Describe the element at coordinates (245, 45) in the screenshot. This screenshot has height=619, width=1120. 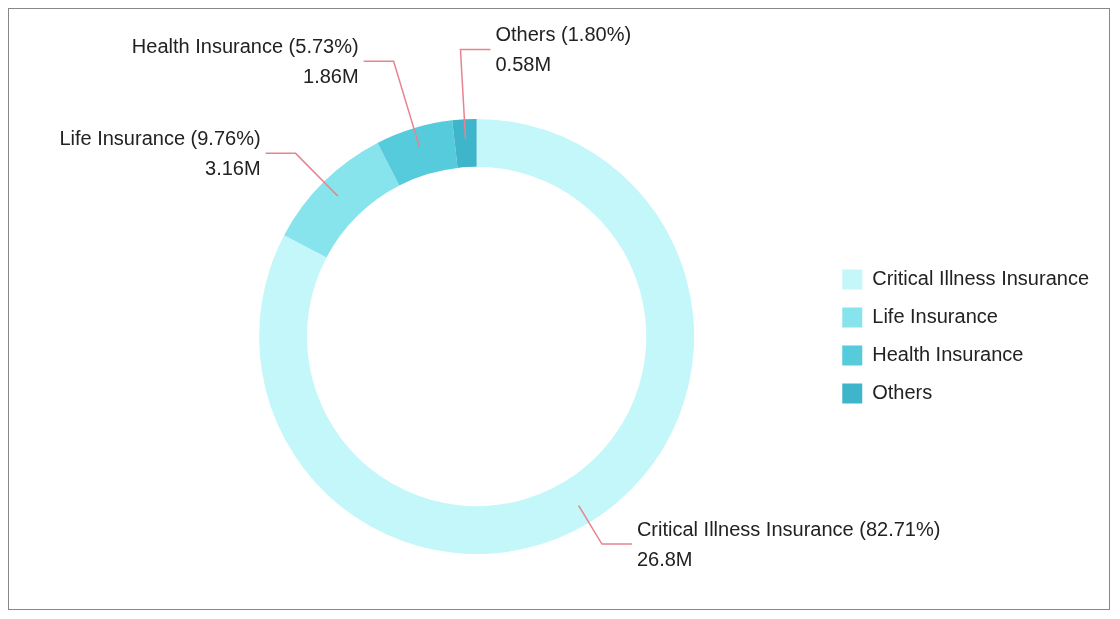
I see `category-label: Health Insurance (5.73%)` at that location.